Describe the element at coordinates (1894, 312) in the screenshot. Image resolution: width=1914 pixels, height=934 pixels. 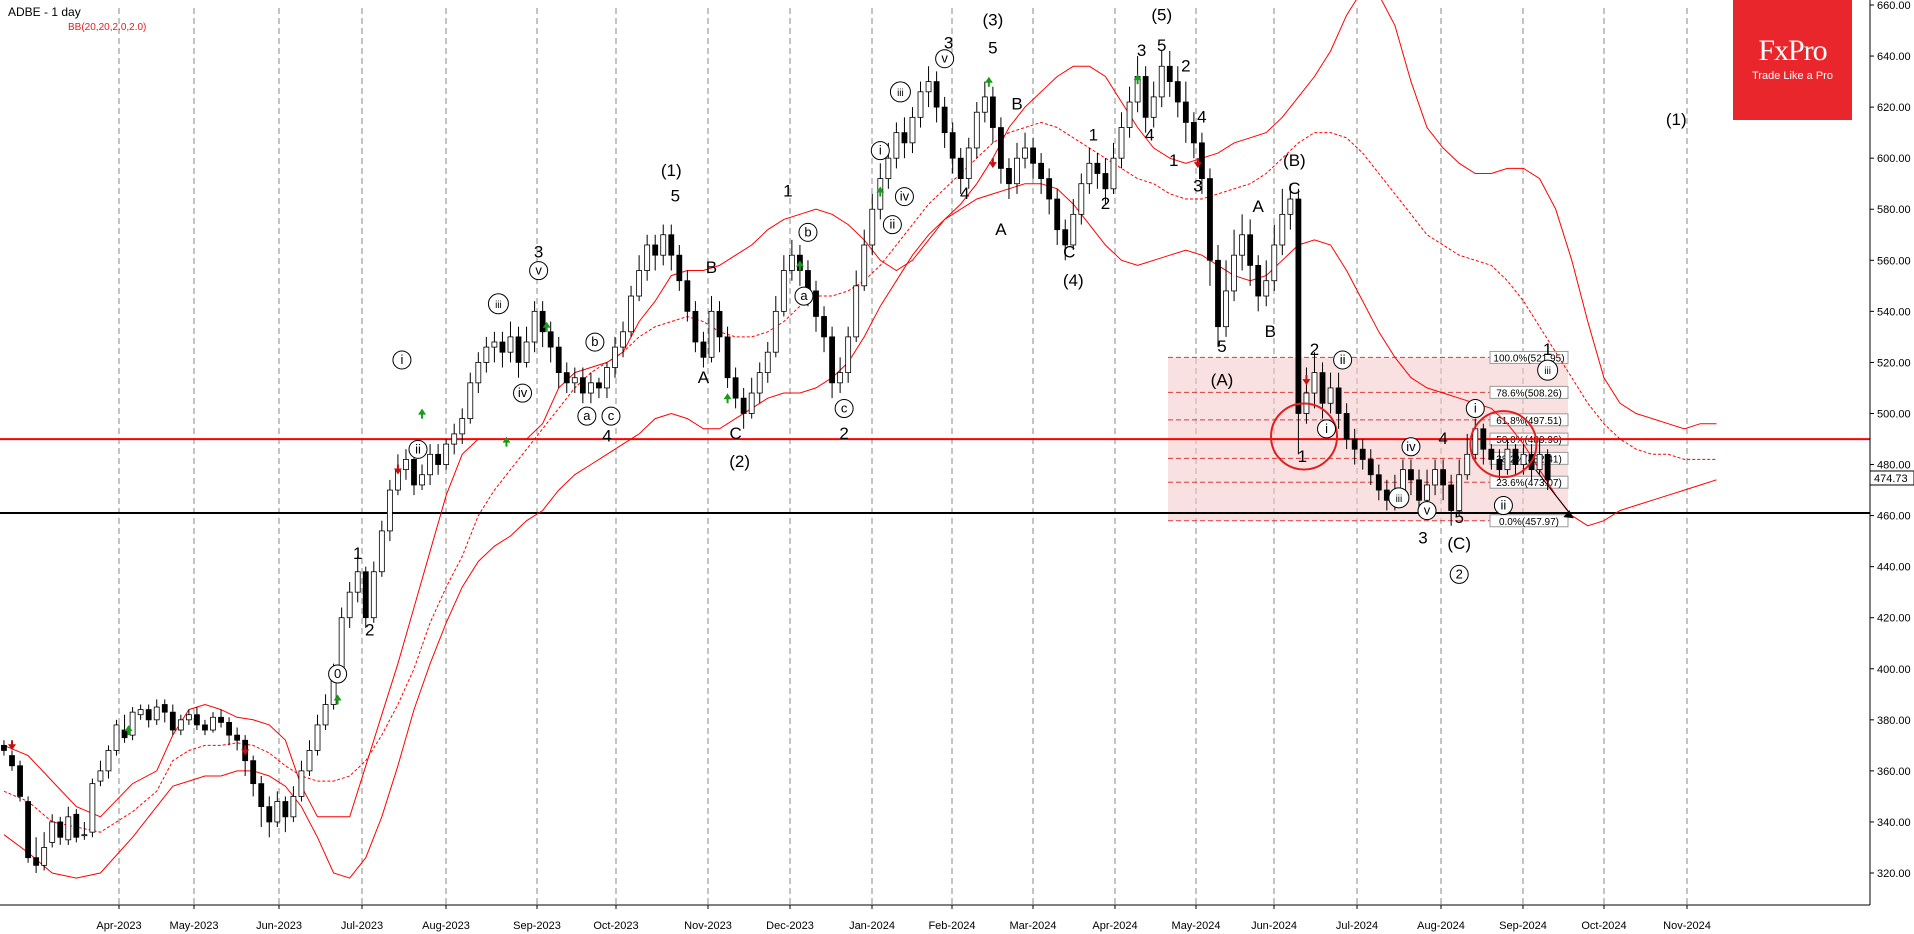
I see `y-tick-label: 540.00` at that location.